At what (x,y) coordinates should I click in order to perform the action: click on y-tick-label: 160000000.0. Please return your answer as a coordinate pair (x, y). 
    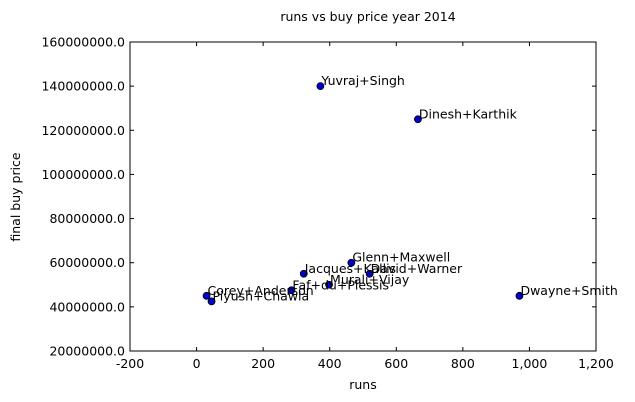
    Looking at the image, I should click on (83, 42).